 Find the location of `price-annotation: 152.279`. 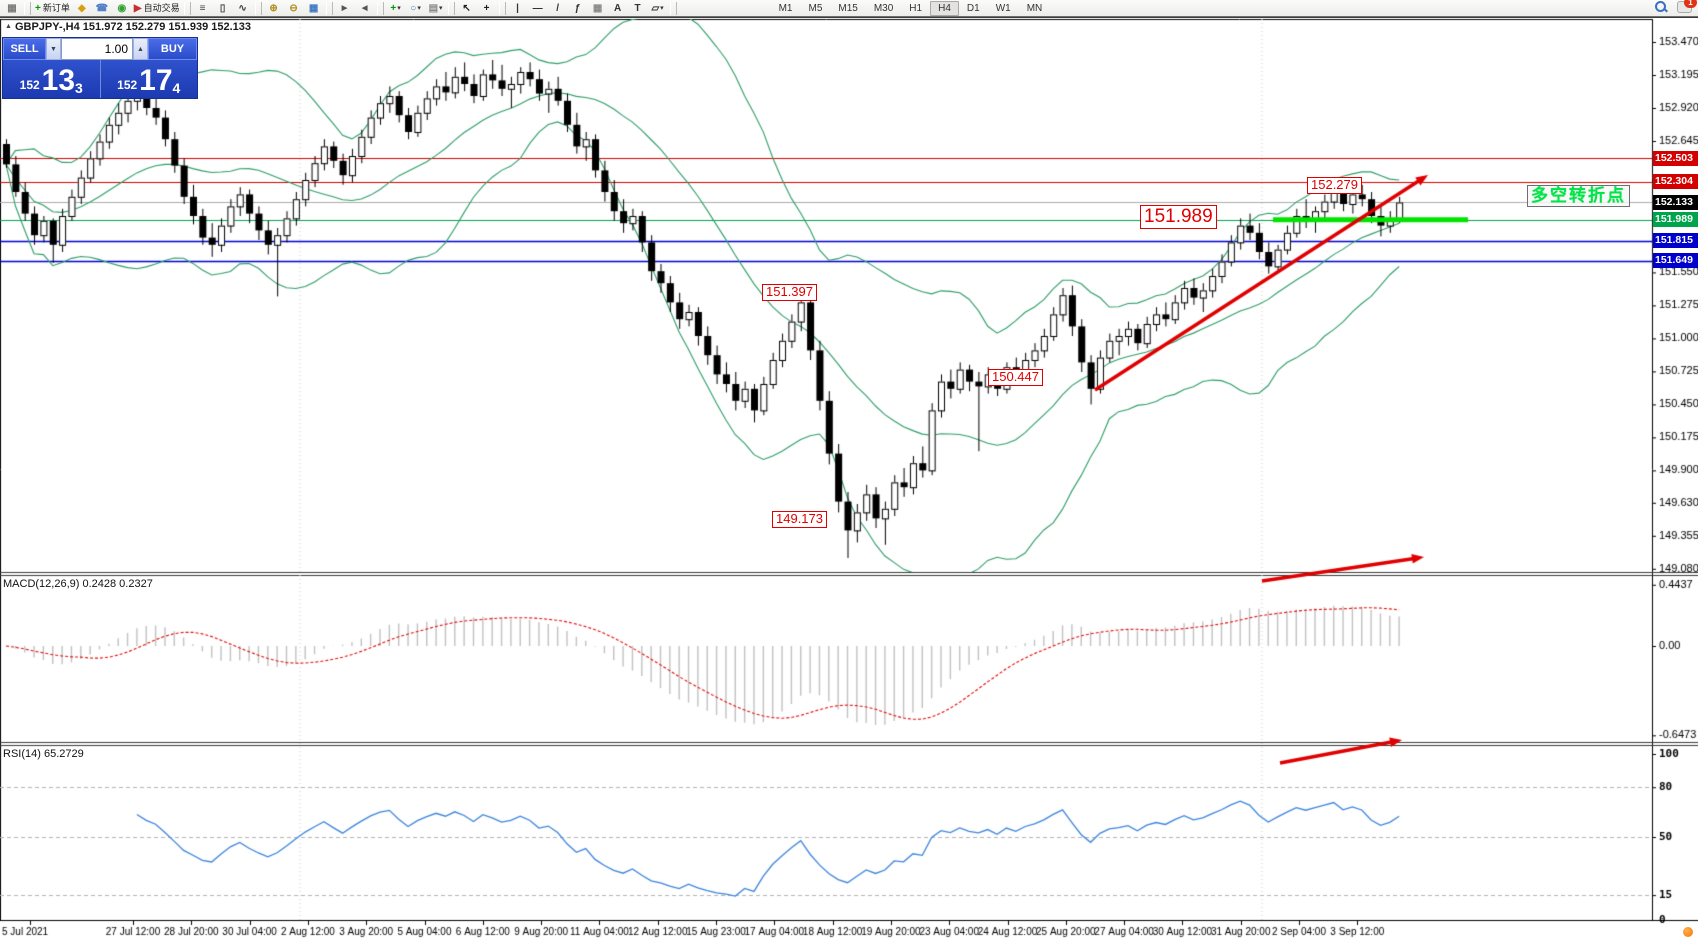

price-annotation: 152.279 is located at coordinates (1334, 185).